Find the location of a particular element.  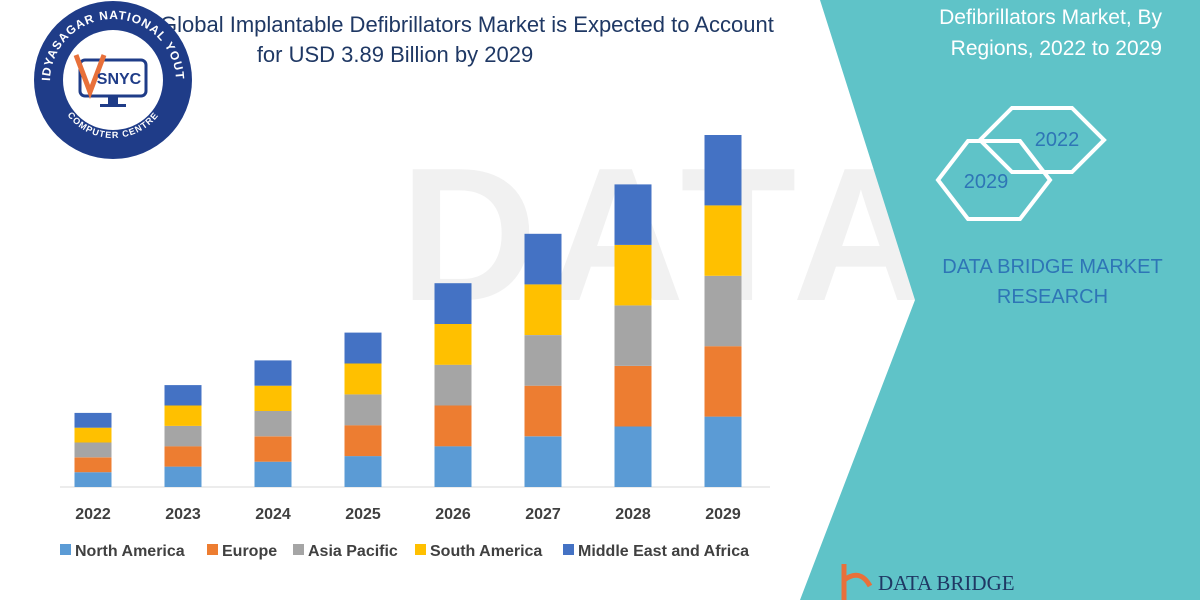

hexagon-2022-label: 2022 is located at coordinates (1057, 140).